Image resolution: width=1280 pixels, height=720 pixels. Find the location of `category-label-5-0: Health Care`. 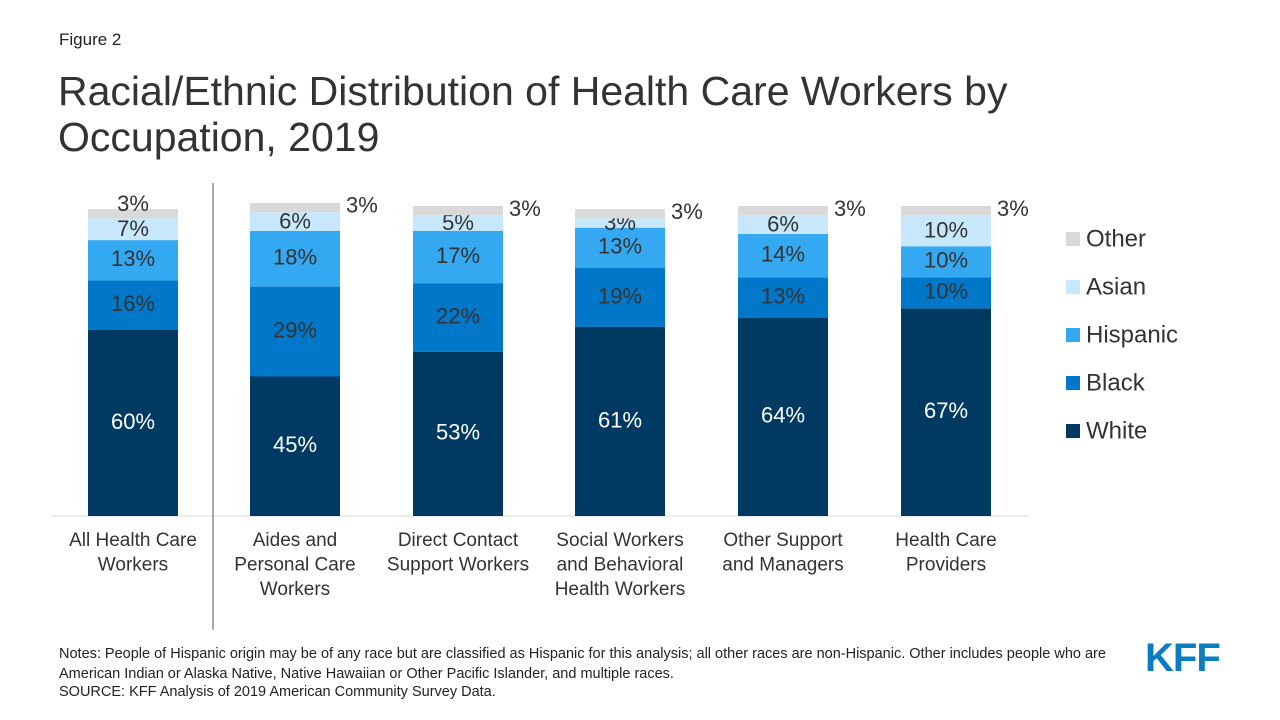

category-label-5-0: Health Care is located at coordinates (945, 540).